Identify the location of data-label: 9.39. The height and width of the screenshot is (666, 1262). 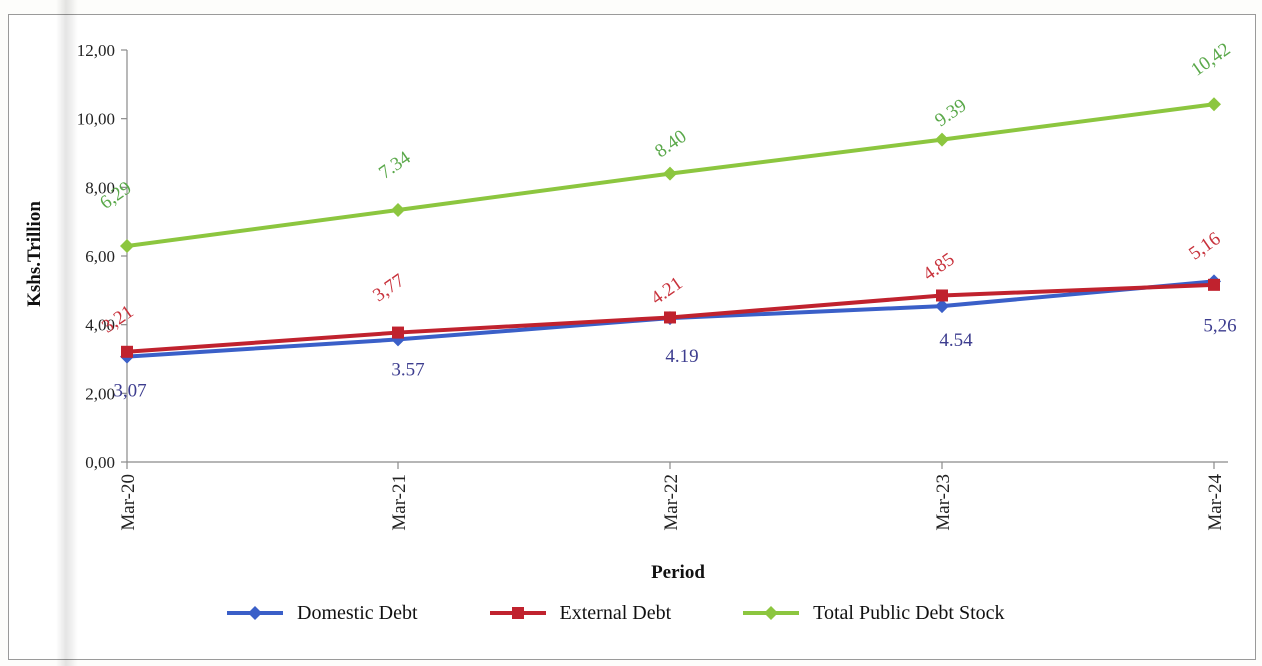
(950, 113).